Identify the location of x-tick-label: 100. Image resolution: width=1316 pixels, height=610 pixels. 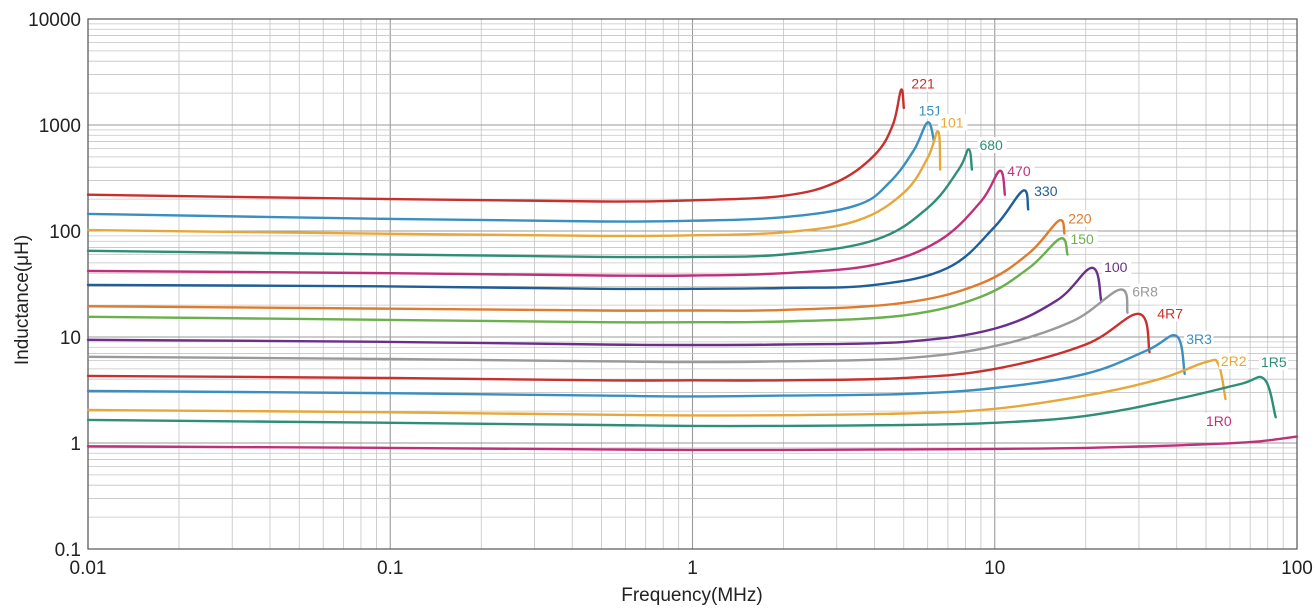
(1297, 568).